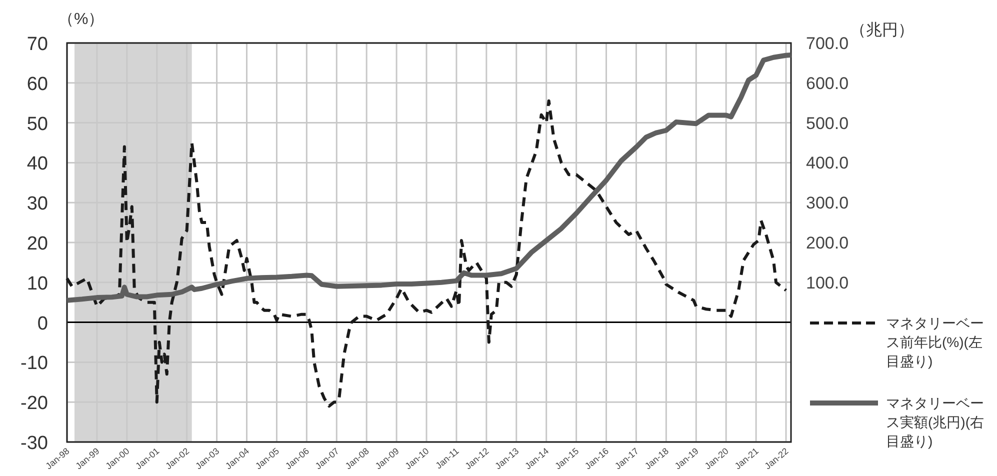  I want to click on y-tick-label: 60, so click(37, 84).